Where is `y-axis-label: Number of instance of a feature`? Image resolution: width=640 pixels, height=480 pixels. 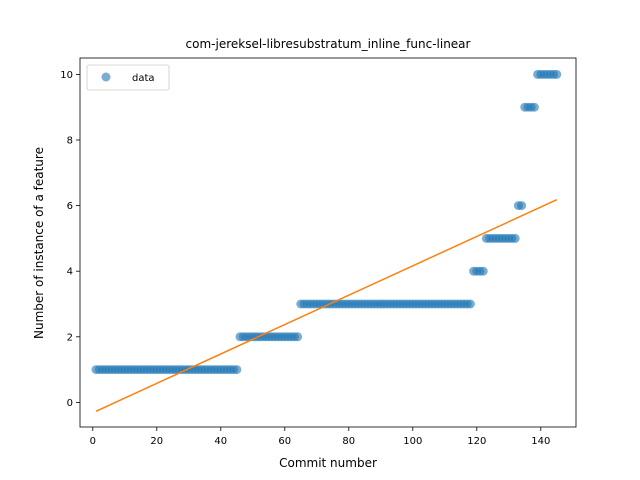
y-axis-label: Number of instance of a feature is located at coordinates (39, 243).